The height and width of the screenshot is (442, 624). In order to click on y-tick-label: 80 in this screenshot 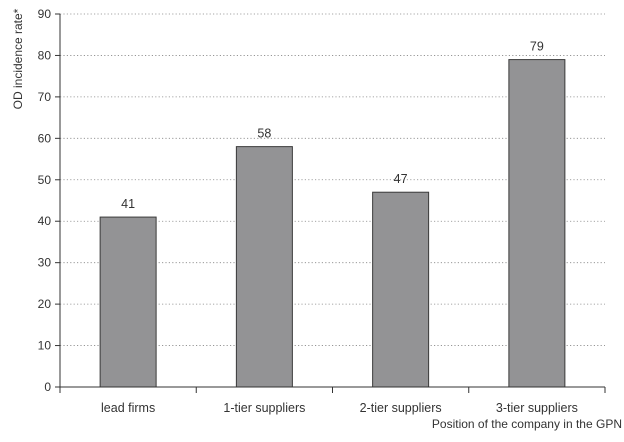, I will do `click(45, 55)`.